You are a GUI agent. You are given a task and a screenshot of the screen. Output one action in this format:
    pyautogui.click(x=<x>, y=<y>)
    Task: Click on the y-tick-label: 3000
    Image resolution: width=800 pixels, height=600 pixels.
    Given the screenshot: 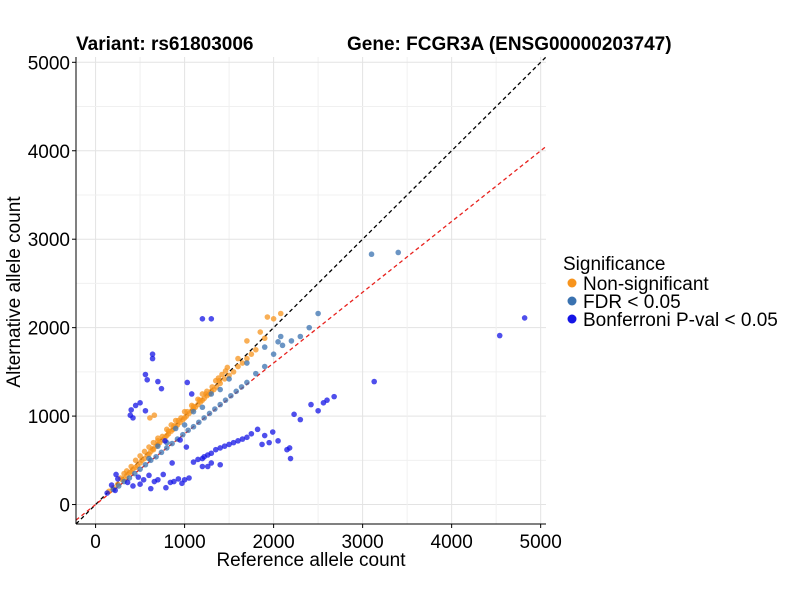 What is the action you would take?
    pyautogui.click(x=49, y=240)
    